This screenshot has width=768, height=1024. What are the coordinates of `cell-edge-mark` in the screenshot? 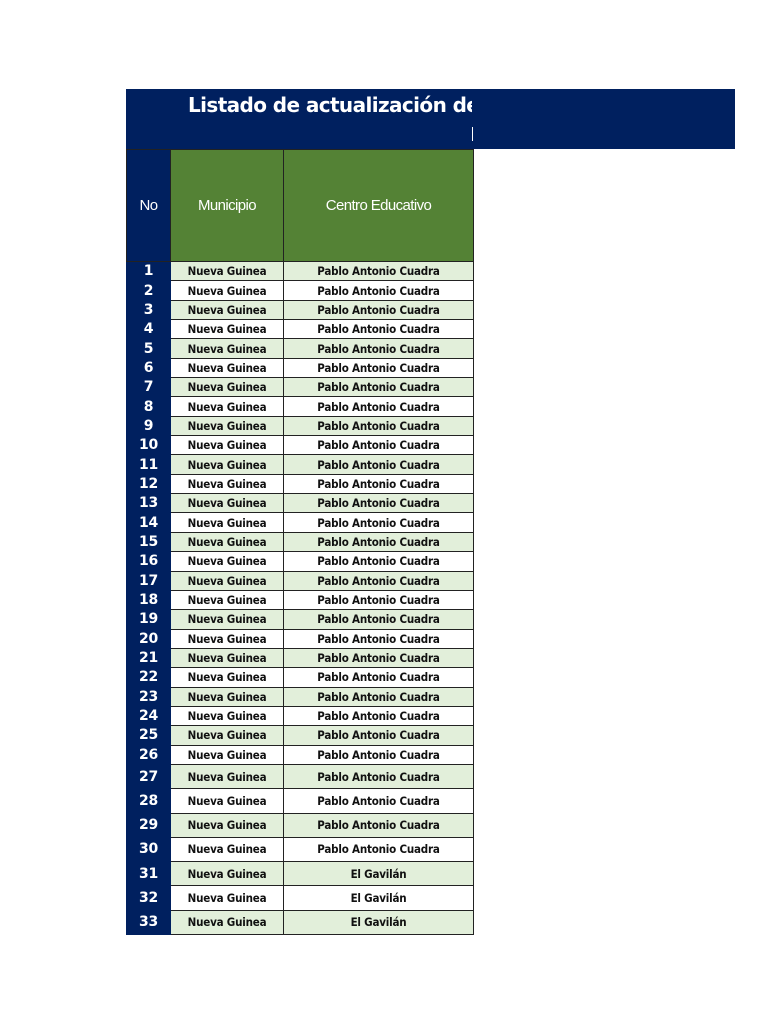 It's located at (472, 134).